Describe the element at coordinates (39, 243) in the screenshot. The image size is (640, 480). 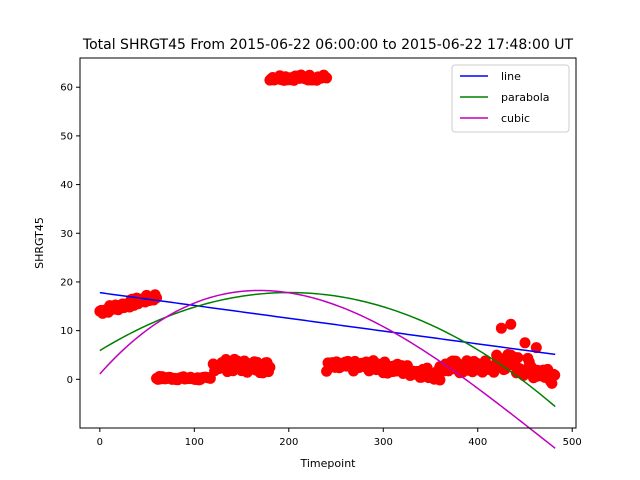
I see `y-axis-label: SHRGT45` at that location.